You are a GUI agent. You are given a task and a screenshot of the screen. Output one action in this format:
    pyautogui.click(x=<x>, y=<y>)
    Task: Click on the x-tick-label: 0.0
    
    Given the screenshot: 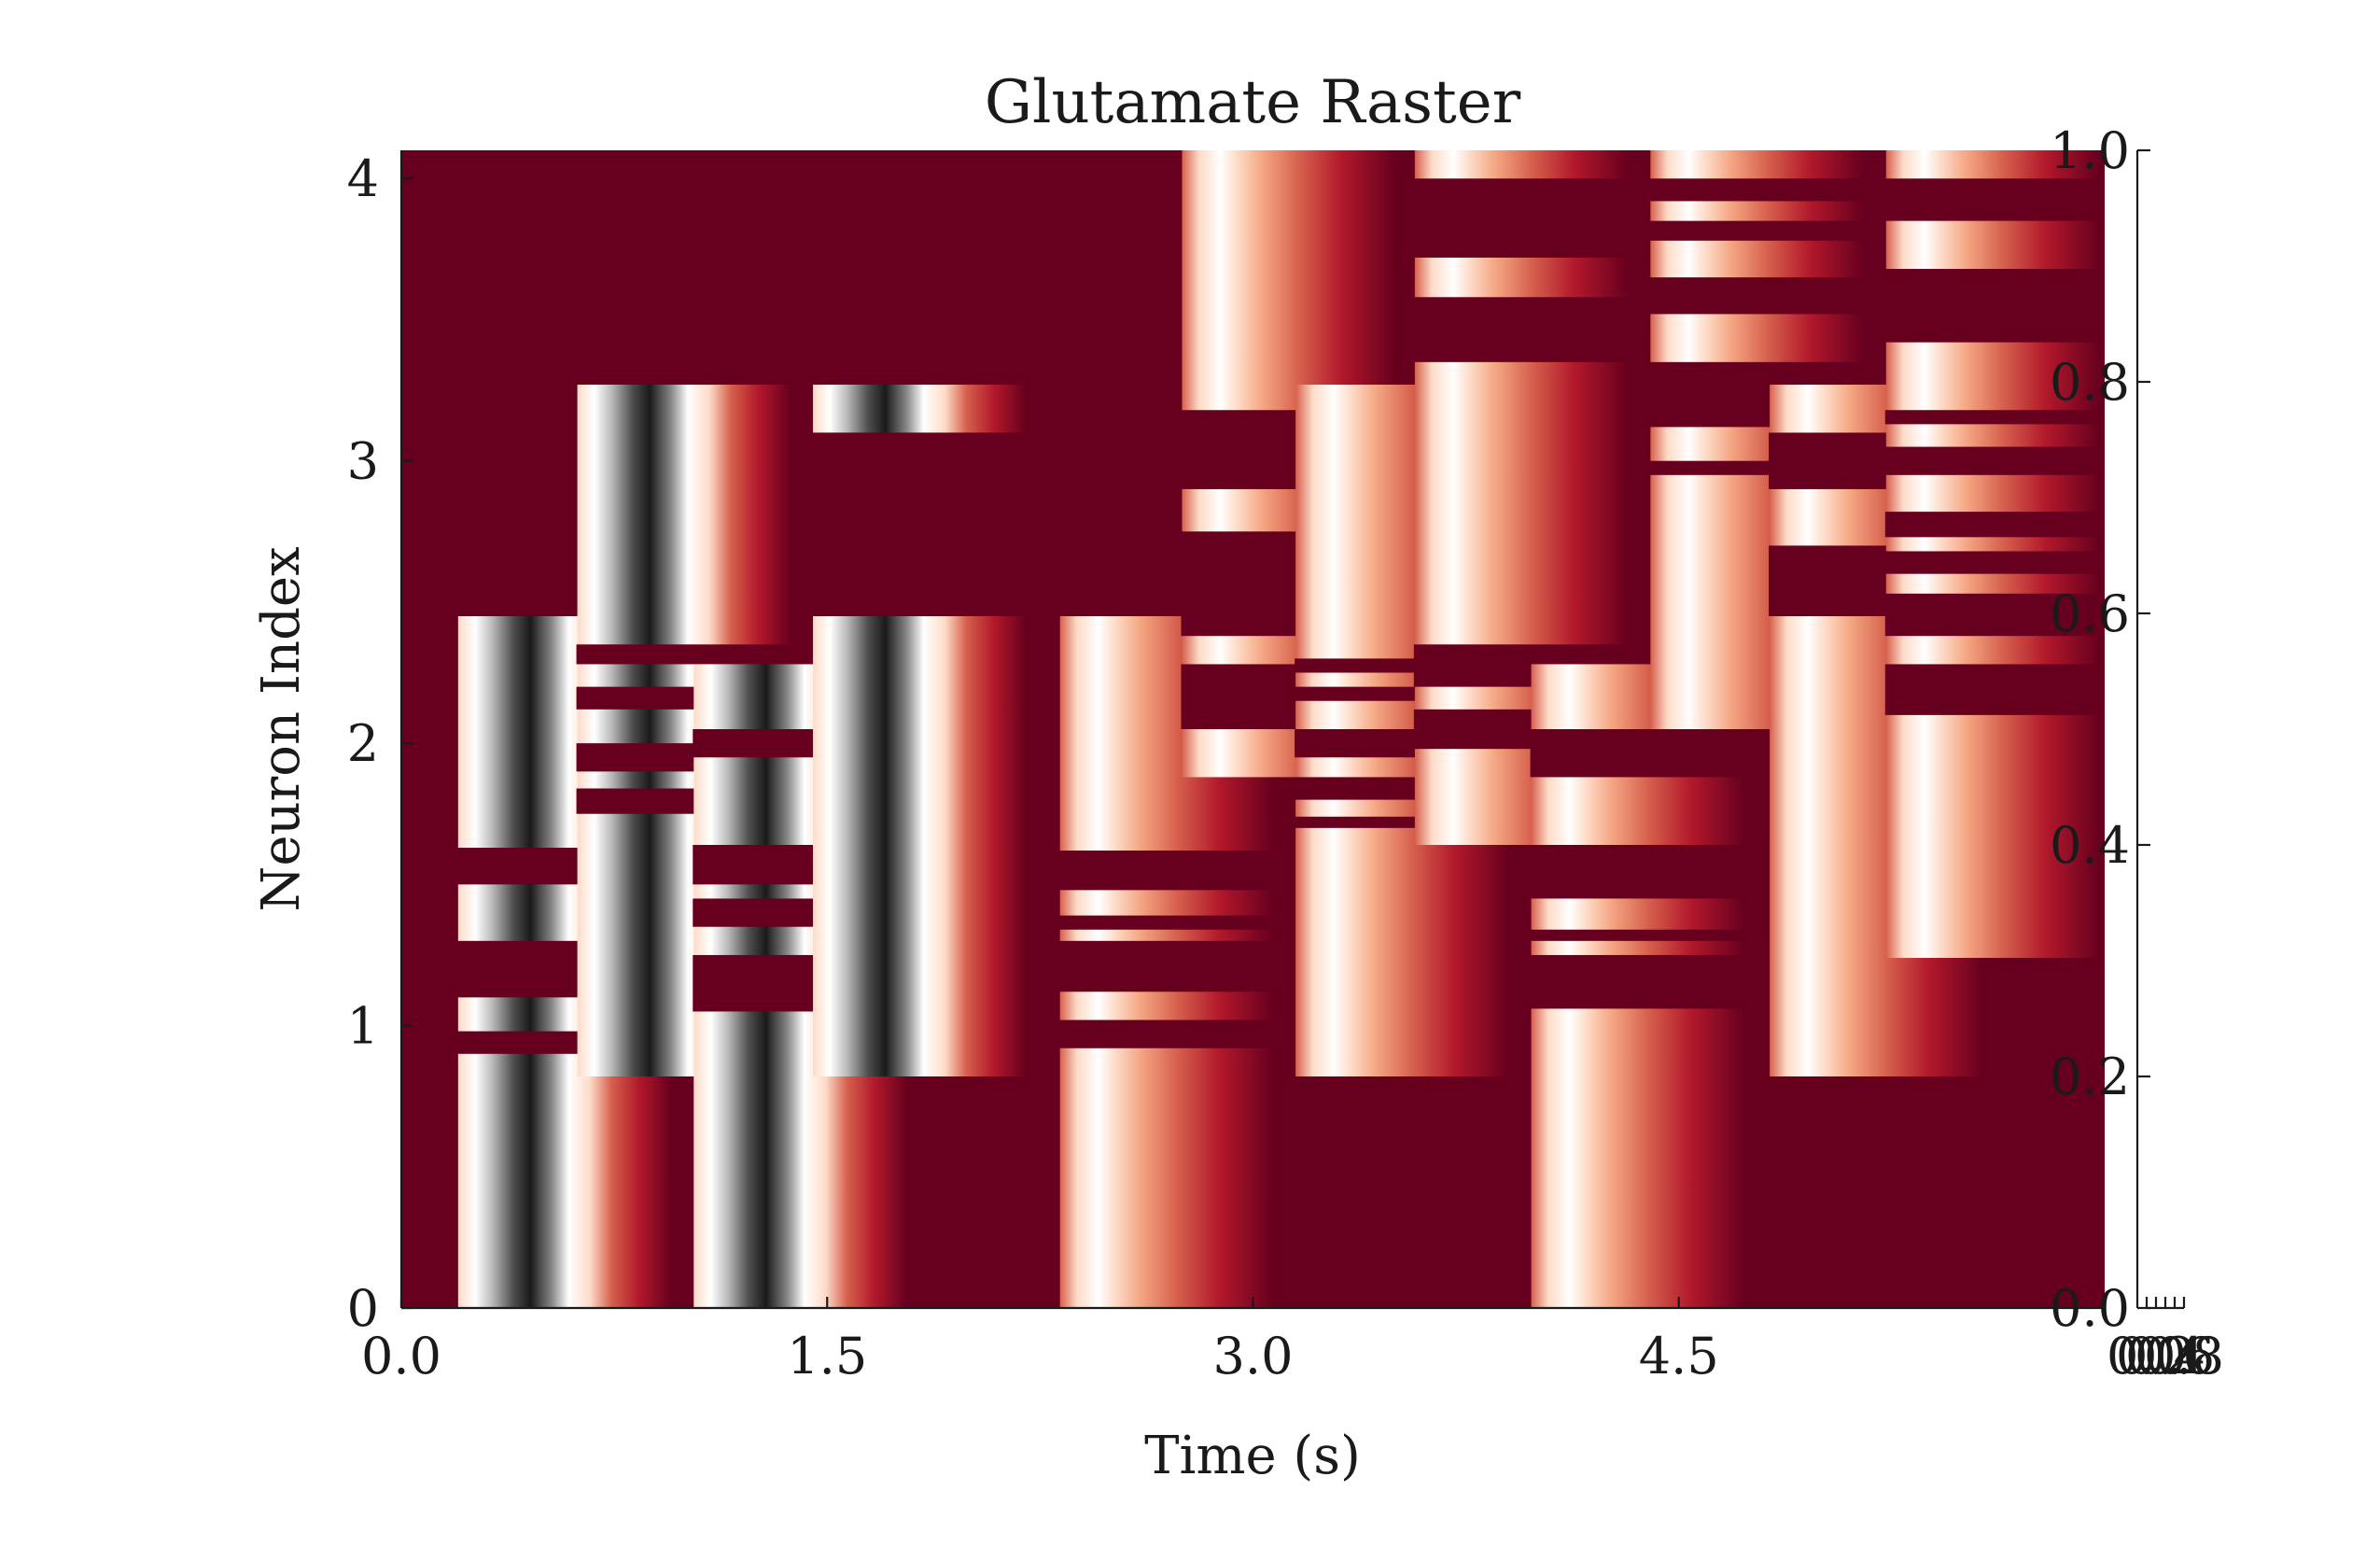 What is the action you would take?
    pyautogui.click(x=401, y=1356)
    